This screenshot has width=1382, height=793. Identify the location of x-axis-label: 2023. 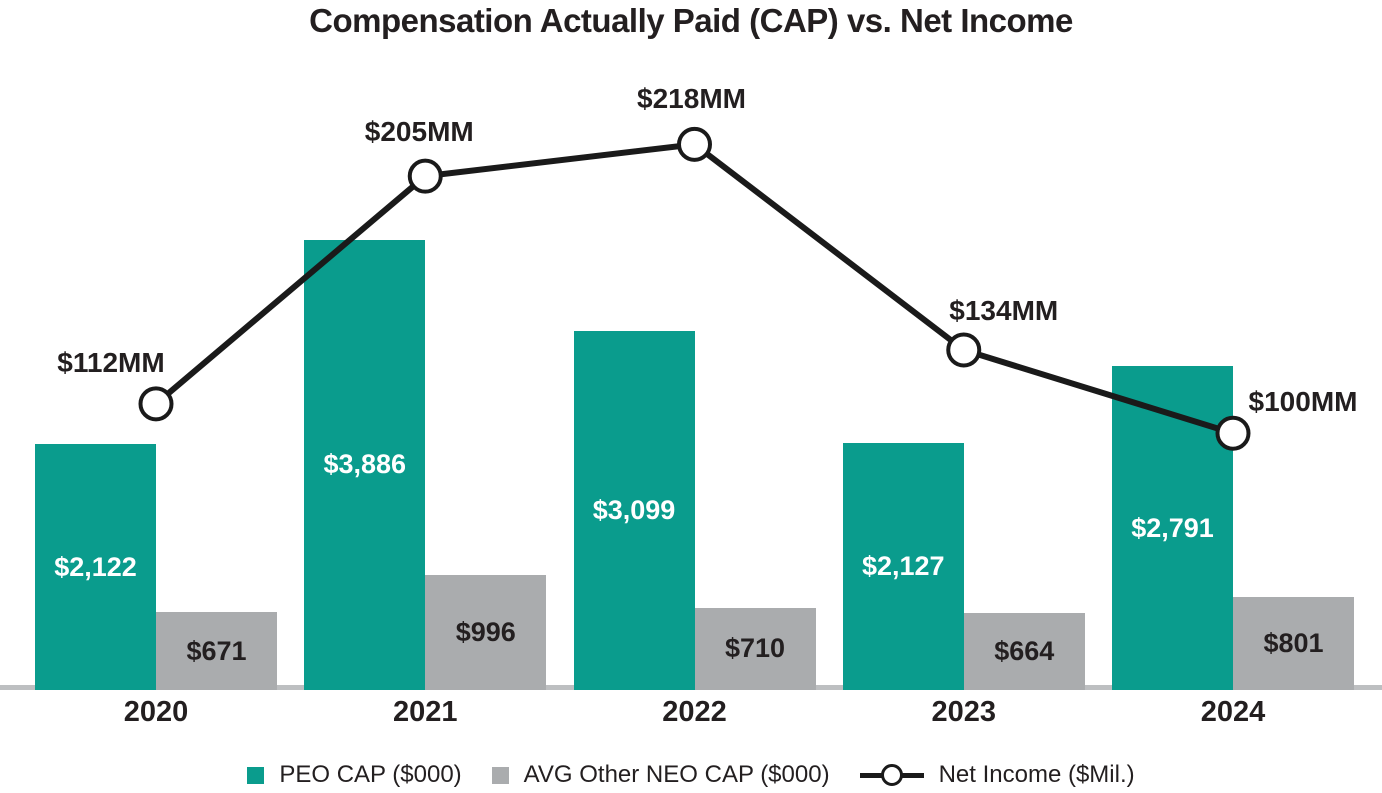
(964, 712).